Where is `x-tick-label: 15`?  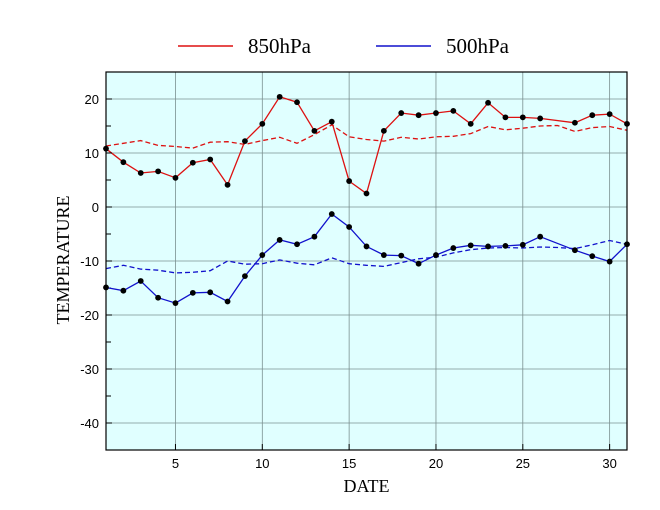 x-tick-label: 15 is located at coordinates (349, 463).